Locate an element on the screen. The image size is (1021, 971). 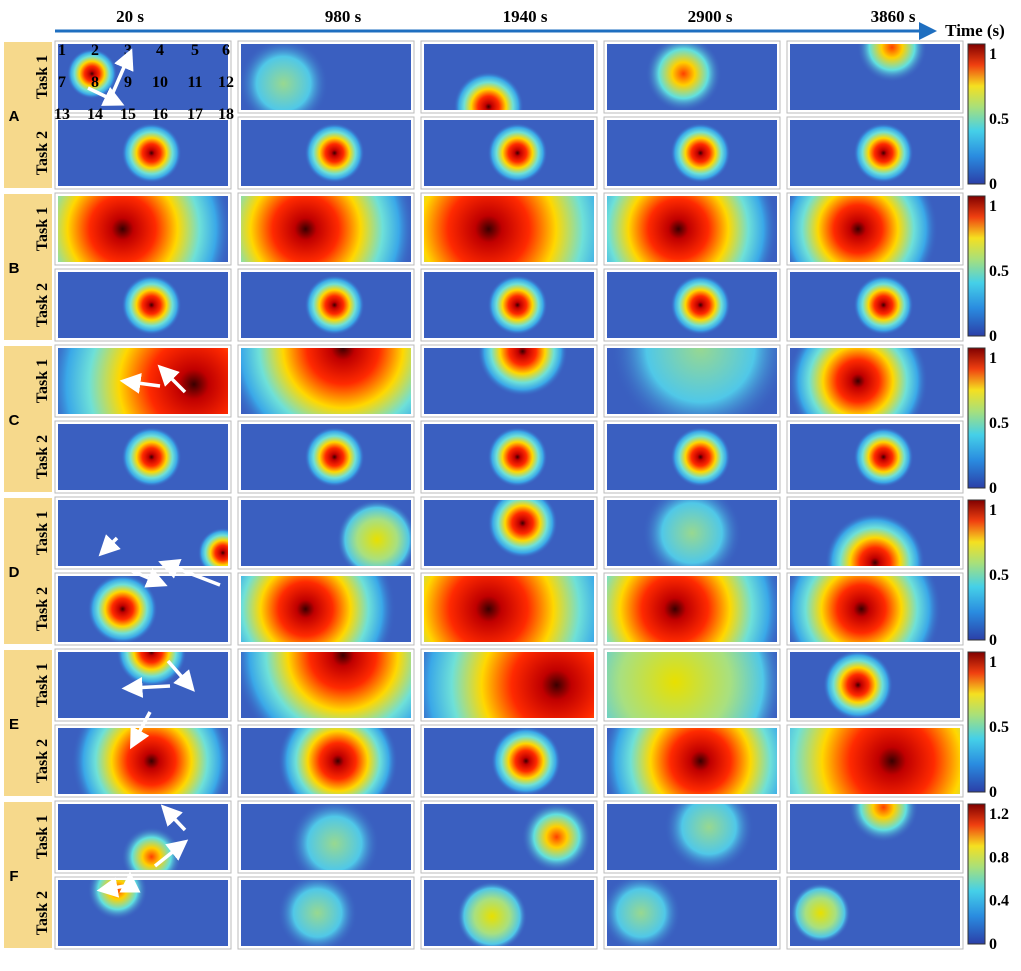
grid-number: 15 is located at coordinates (128, 114).